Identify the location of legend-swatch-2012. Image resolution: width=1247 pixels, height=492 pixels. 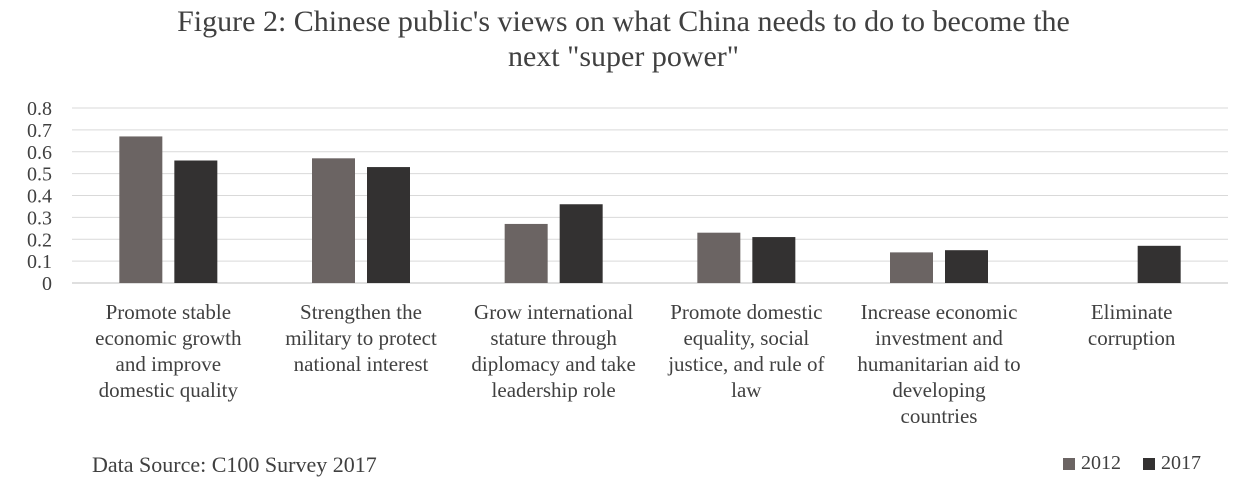
(1069, 463).